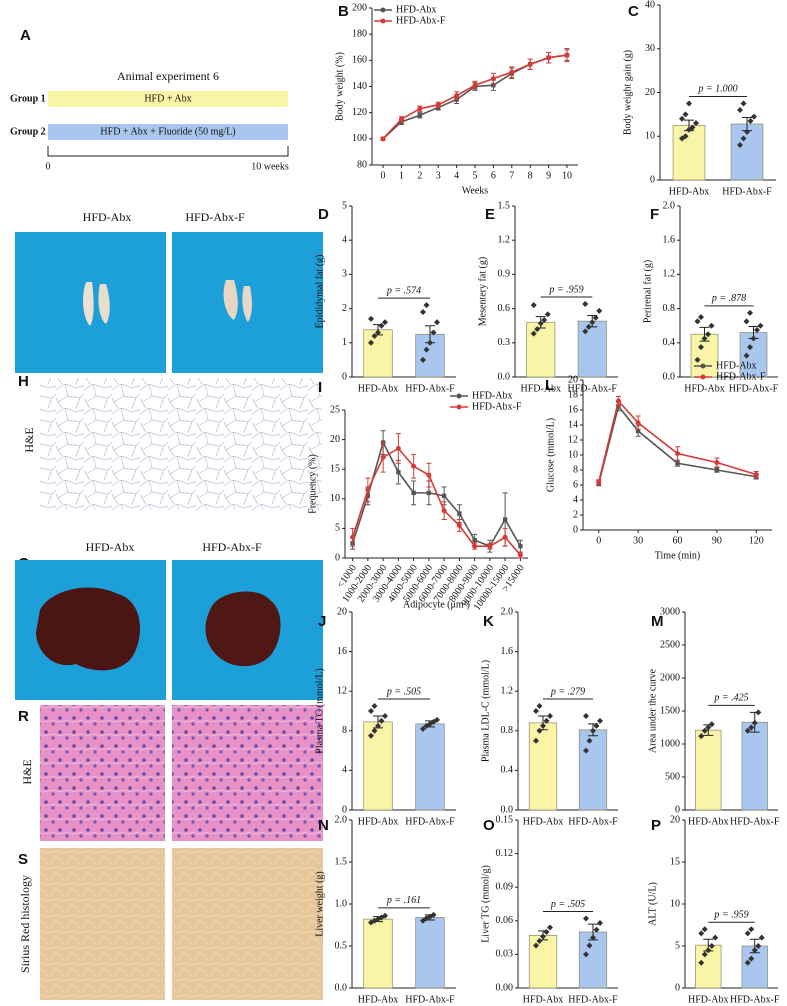  Describe the element at coordinates (323, 825) in the screenshot. I see `panel-letter: N` at that location.